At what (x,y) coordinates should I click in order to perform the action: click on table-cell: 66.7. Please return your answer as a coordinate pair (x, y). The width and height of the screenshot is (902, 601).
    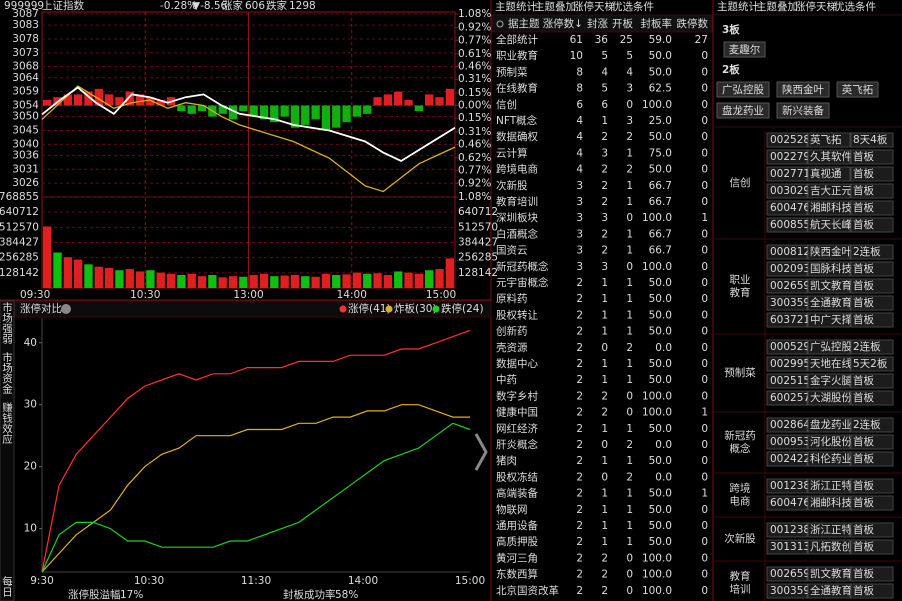
    Looking at the image, I should click on (660, 202).